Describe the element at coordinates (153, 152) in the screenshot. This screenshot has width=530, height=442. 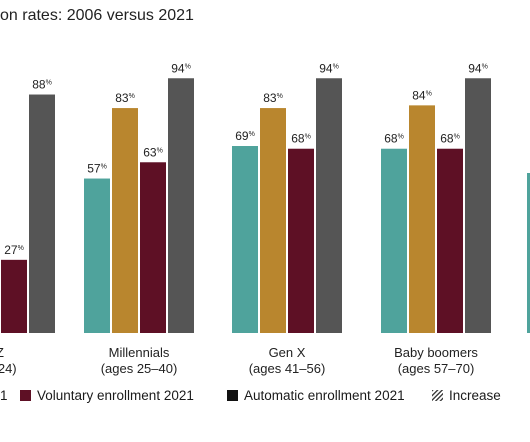
I see `data-label: 63%` at that location.